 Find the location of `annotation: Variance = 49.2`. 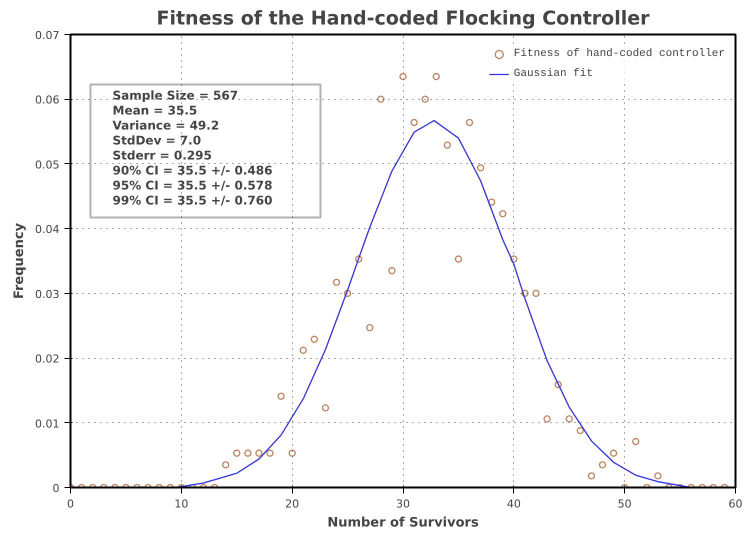

annotation: Variance = 49.2 is located at coordinates (166, 125).